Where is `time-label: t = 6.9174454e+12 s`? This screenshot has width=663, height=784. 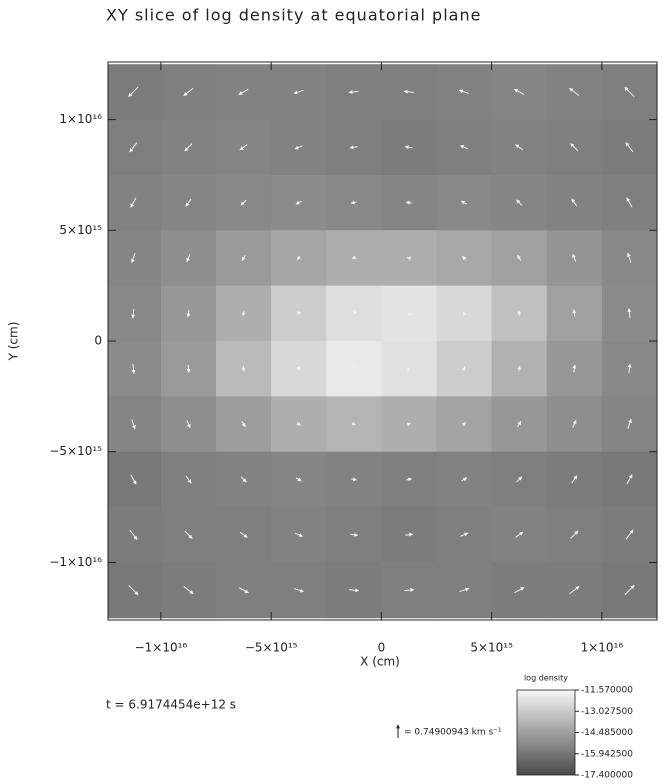 time-label: t = 6.9174454e+12 s is located at coordinates (171, 705).